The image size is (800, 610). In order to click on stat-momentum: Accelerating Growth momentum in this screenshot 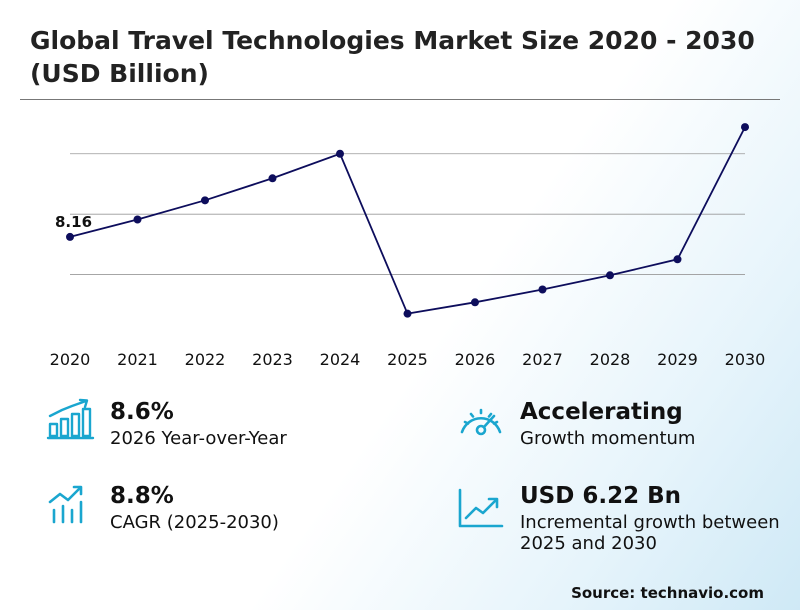, I will do `click(575, 423)`.